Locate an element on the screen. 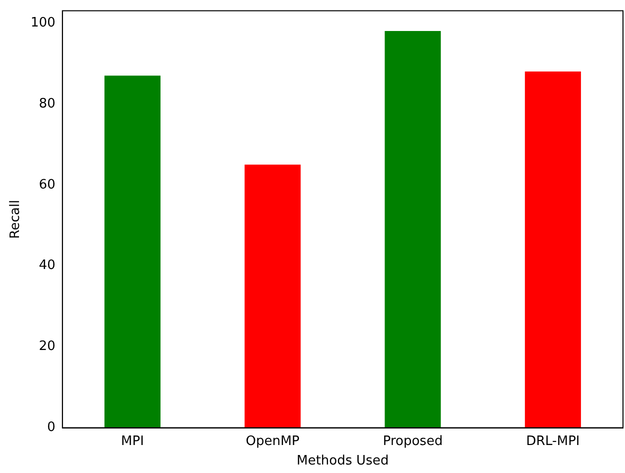 The width and height of the screenshot is (625, 473). y-tick-label: 80 is located at coordinates (47, 104).